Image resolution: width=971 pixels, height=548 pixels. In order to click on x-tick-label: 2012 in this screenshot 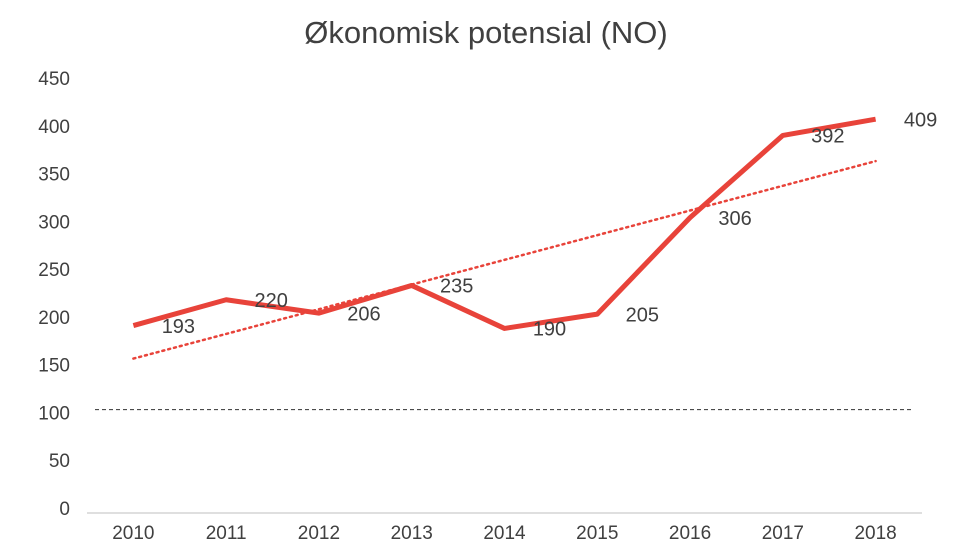, I will do `click(319, 533)`.